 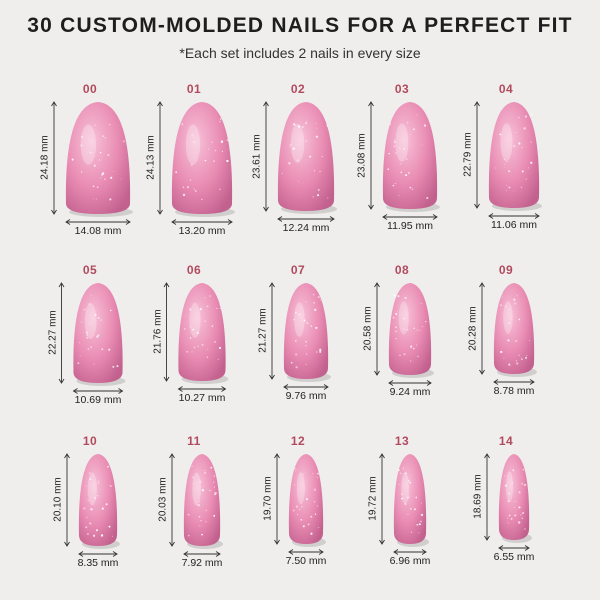 What do you see at coordinates (306, 396) in the screenshot?
I see `width-measurement: 9.76 mm` at bounding box center [306, 396].